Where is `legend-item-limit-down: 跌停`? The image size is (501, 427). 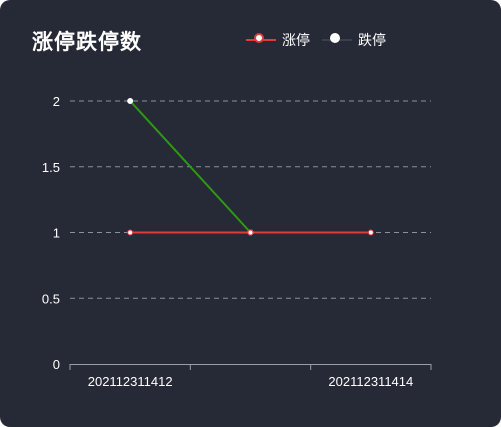
legend-item-limit-down: 跌停 is located at coordinates (354, 40).